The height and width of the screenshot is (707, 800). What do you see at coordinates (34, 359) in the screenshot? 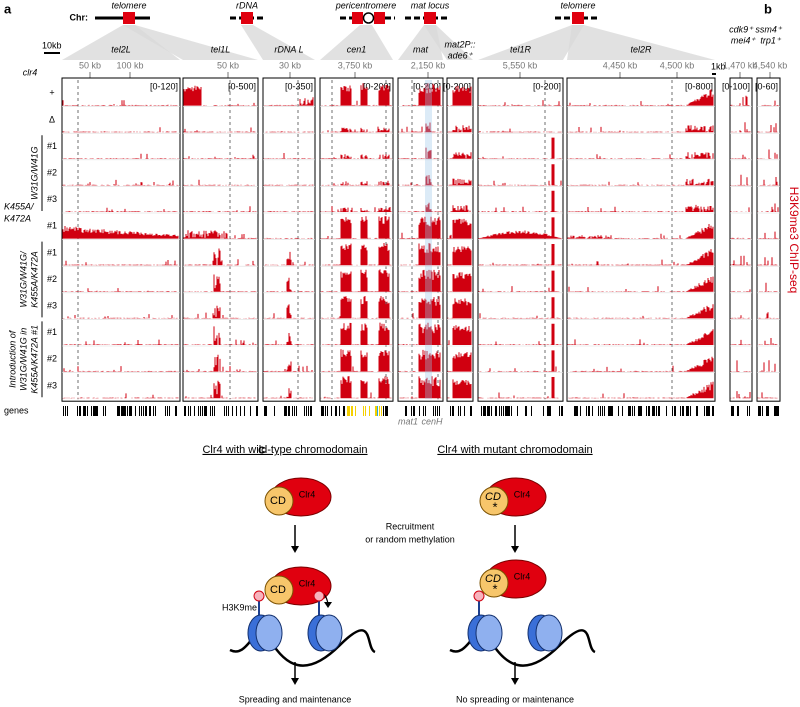
I see `group-label: K455A/K472A #1` at bounding box center [34, 359].